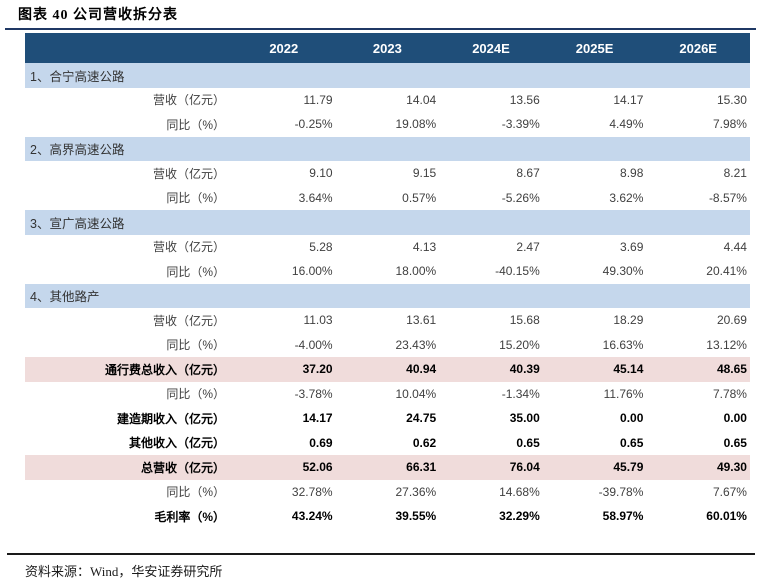 Image resolution: width=761 pixels, height=587 pixels. I want to click on cell-value: 7.67%, so click(729, 491).